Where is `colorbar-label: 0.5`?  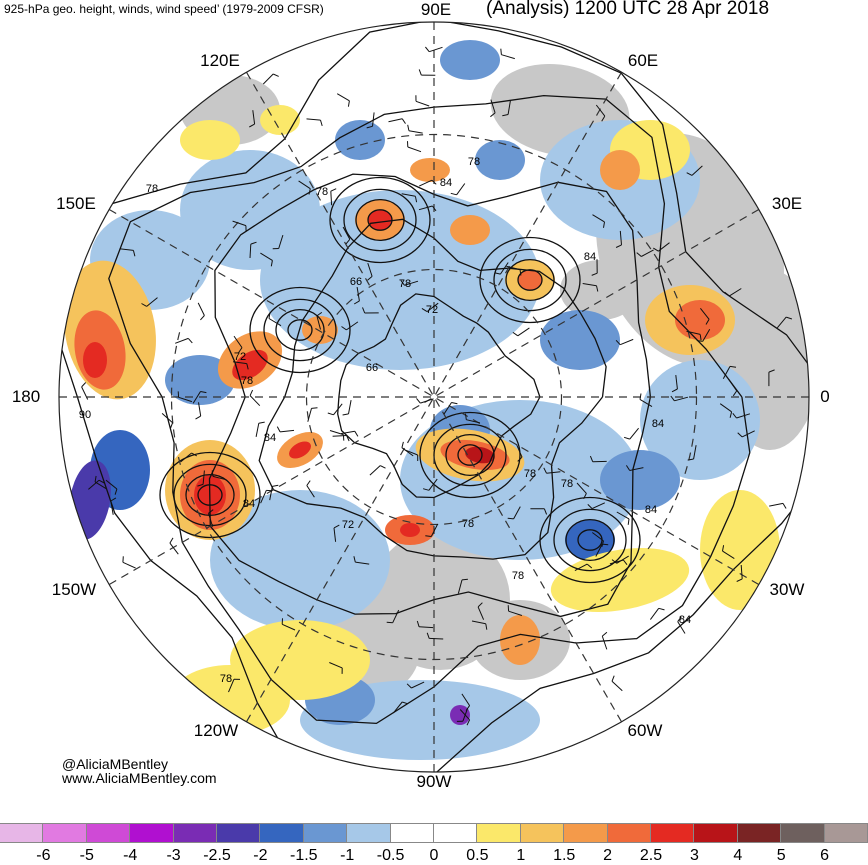 colorbar-label: 0.5 is located at coordinates (477, 855).